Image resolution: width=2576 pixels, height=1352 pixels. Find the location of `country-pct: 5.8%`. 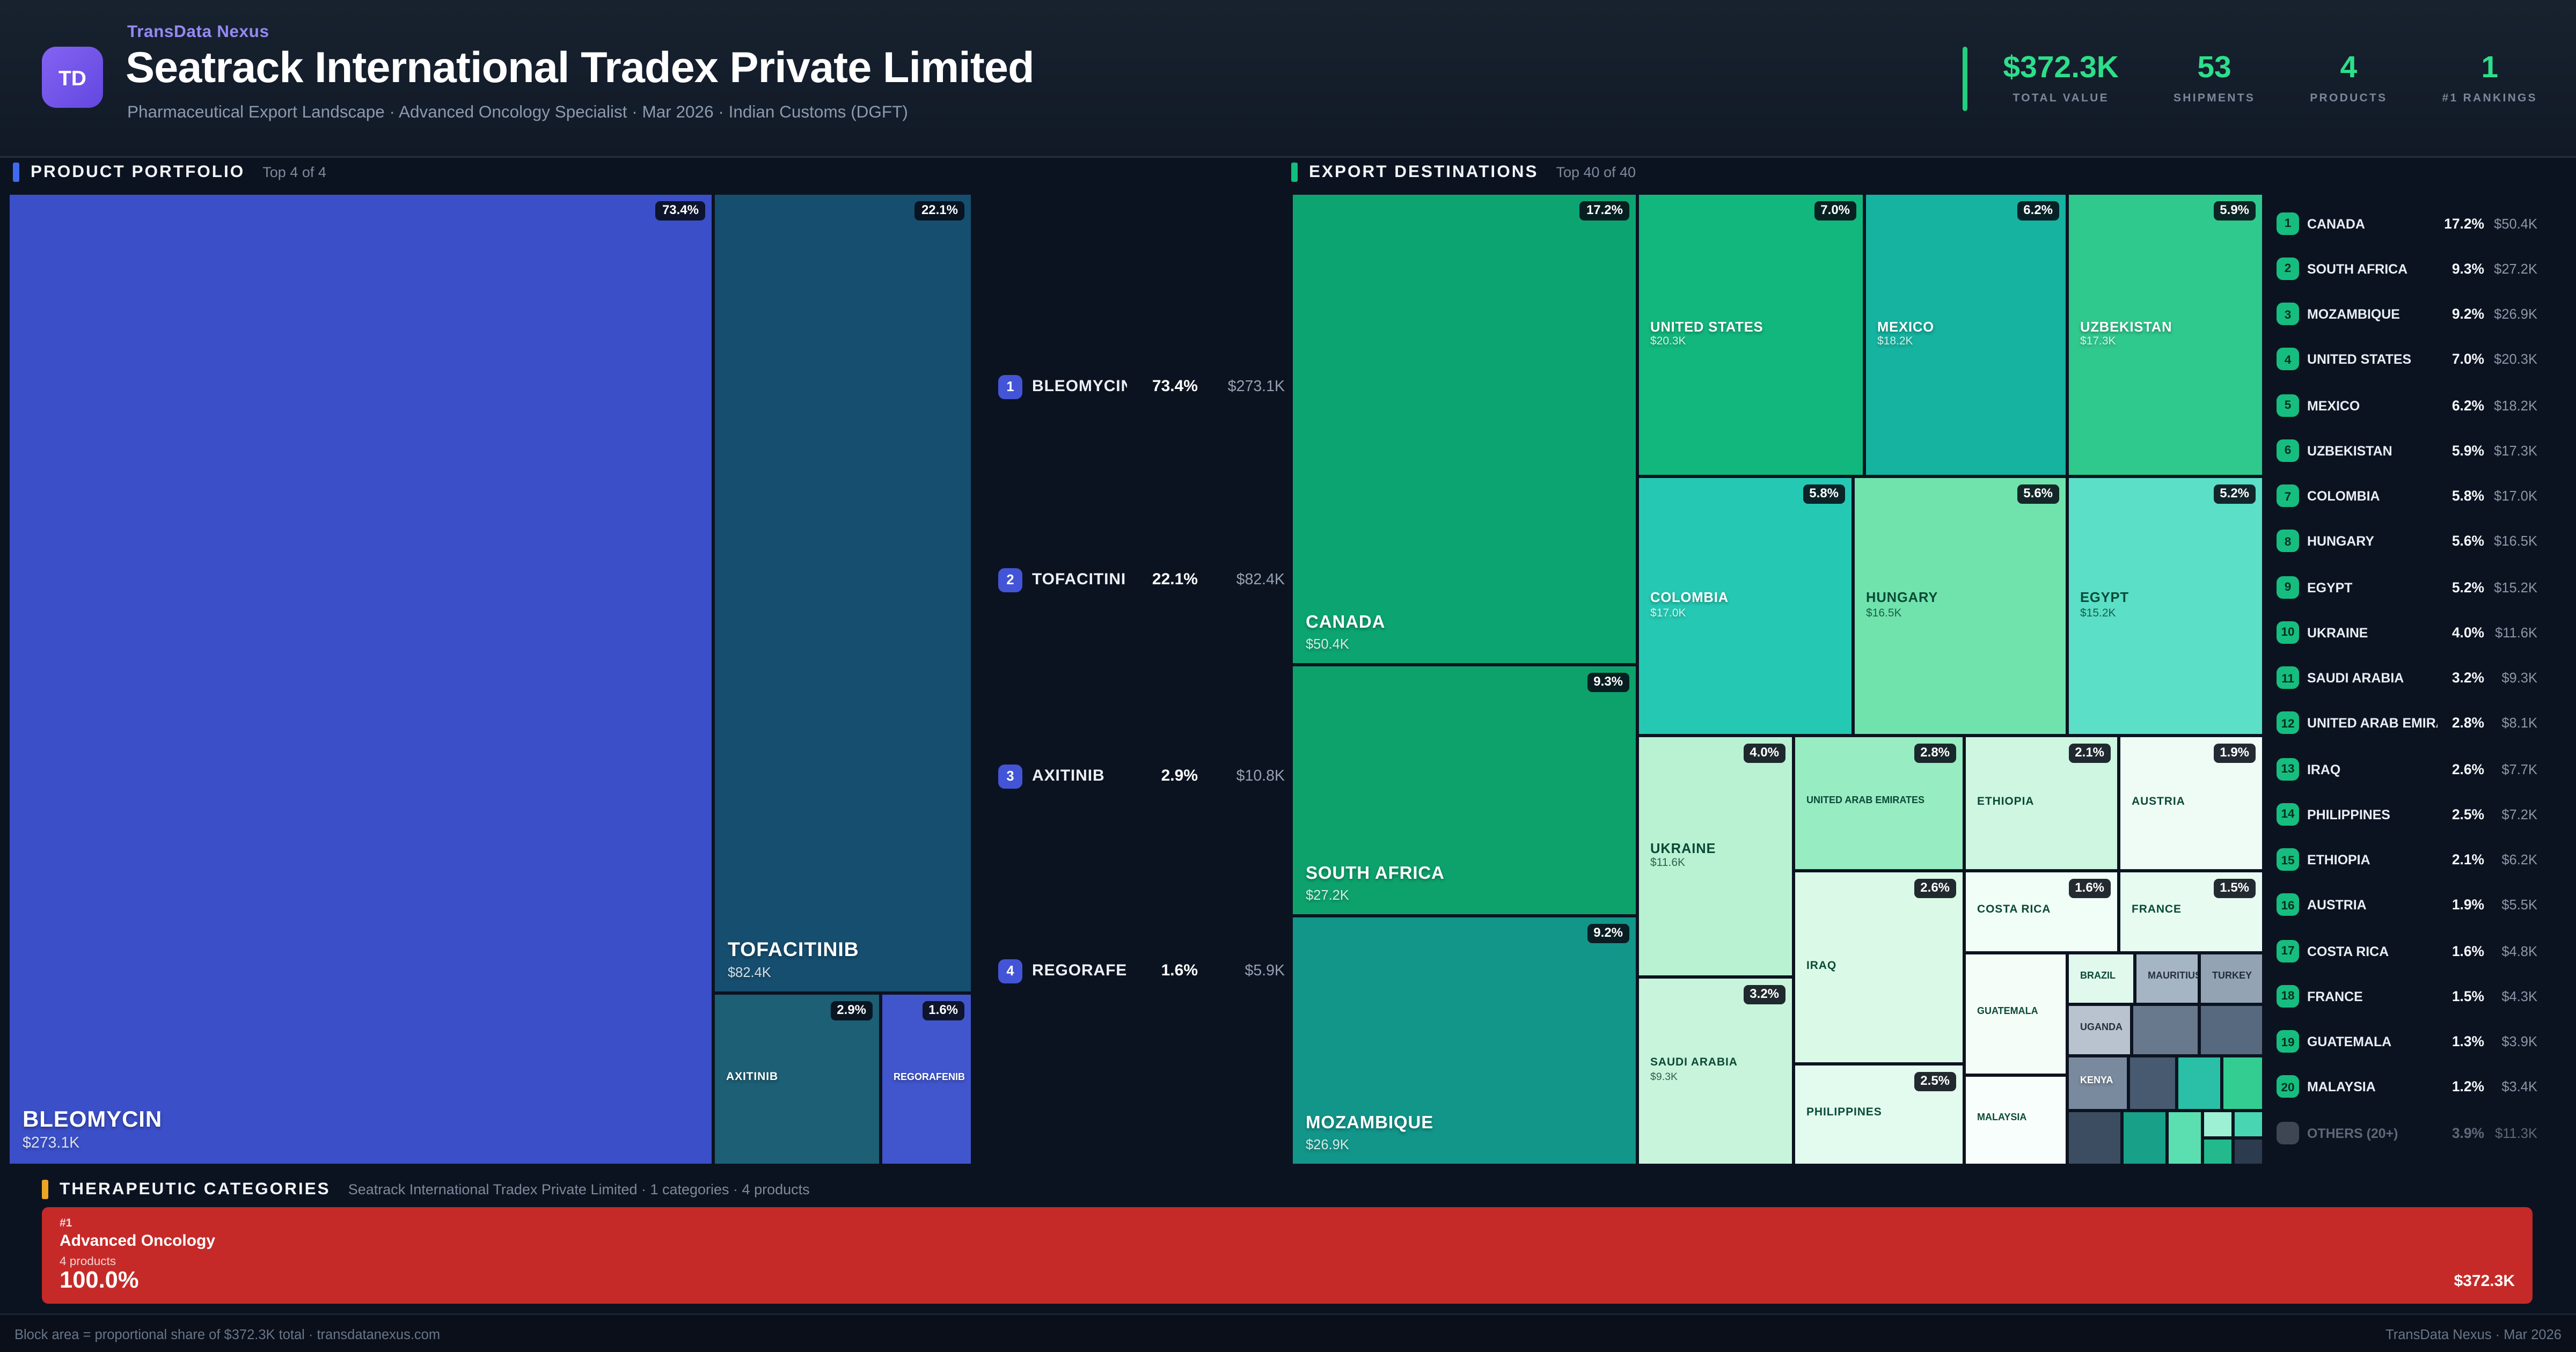

country-pct: 5.8% is located at coordinates (2467, 496).